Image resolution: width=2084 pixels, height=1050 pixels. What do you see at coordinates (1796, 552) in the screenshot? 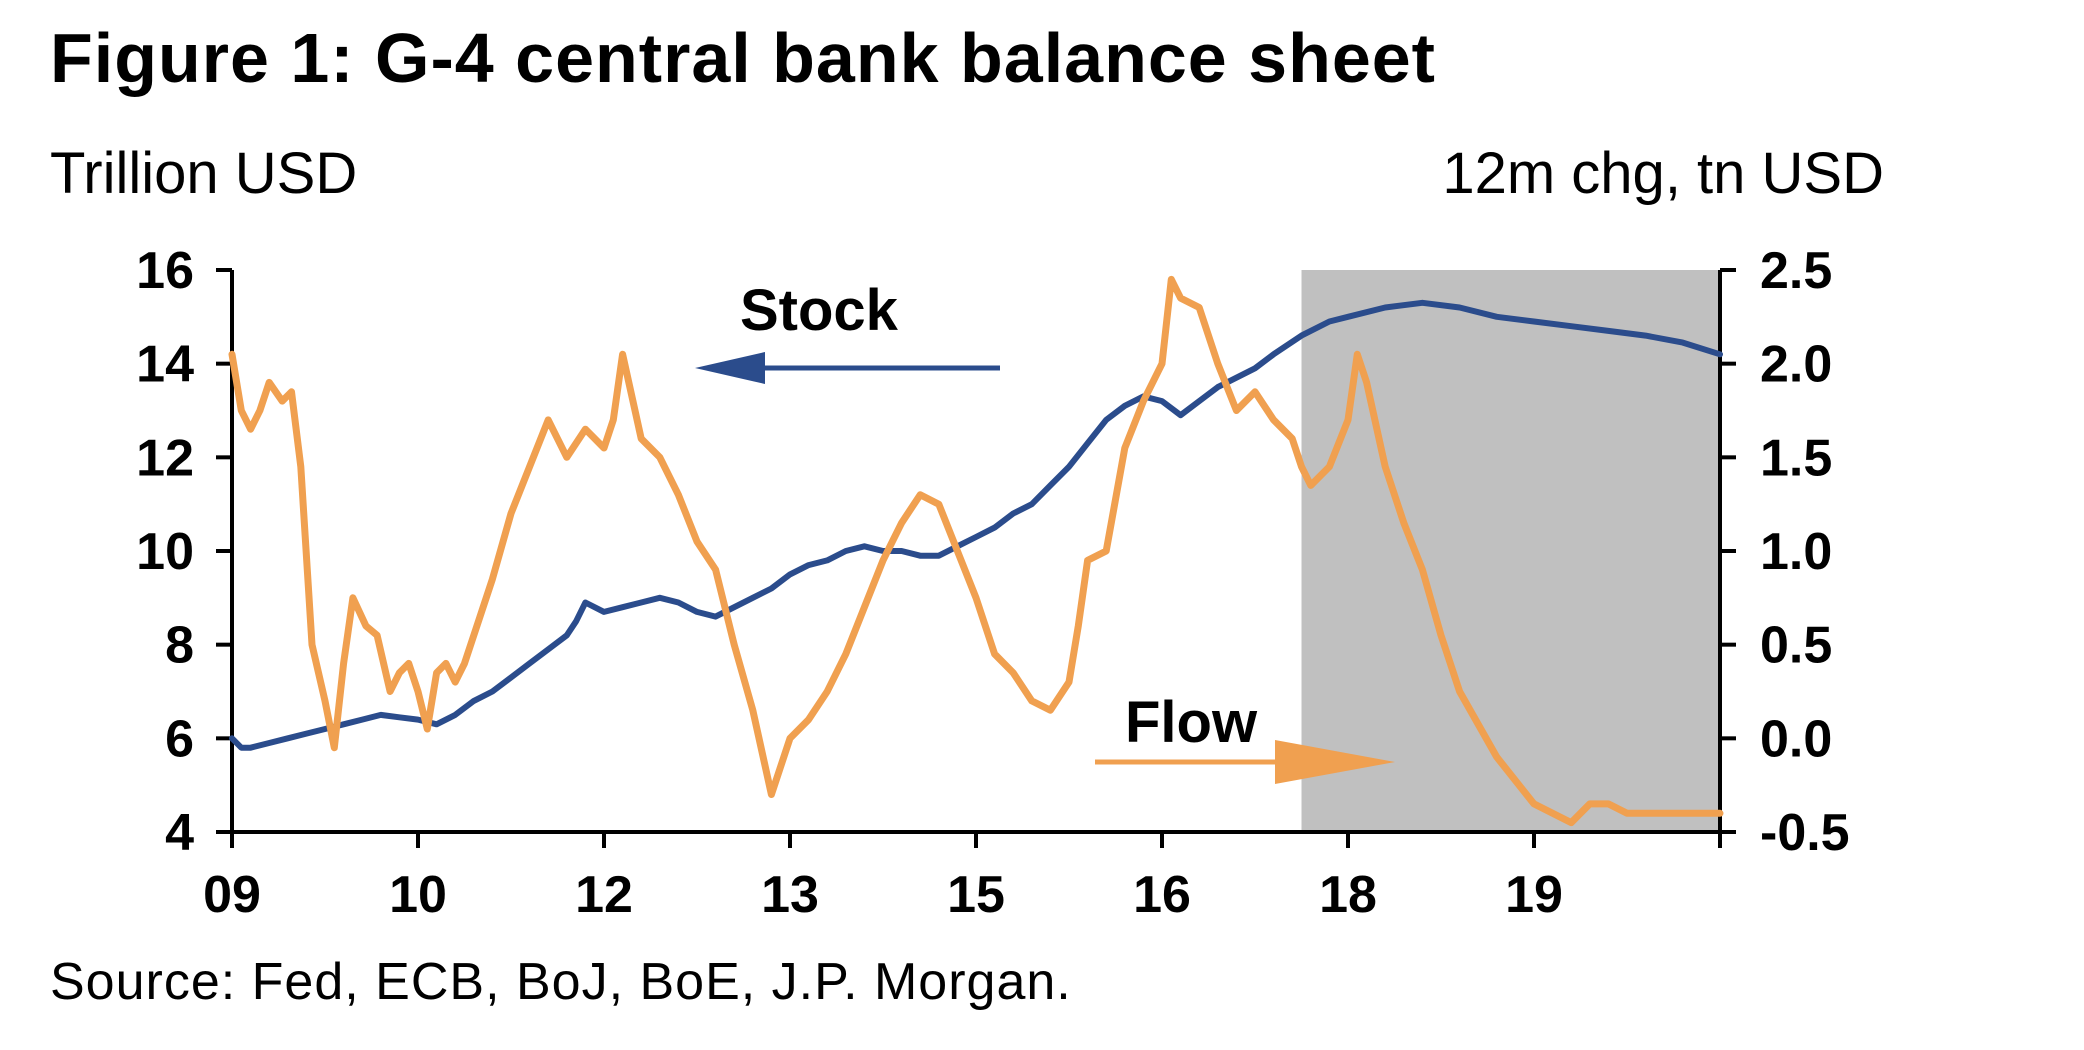
I see `right-tick-label: 1.0` at bounding box center [1796, 552].